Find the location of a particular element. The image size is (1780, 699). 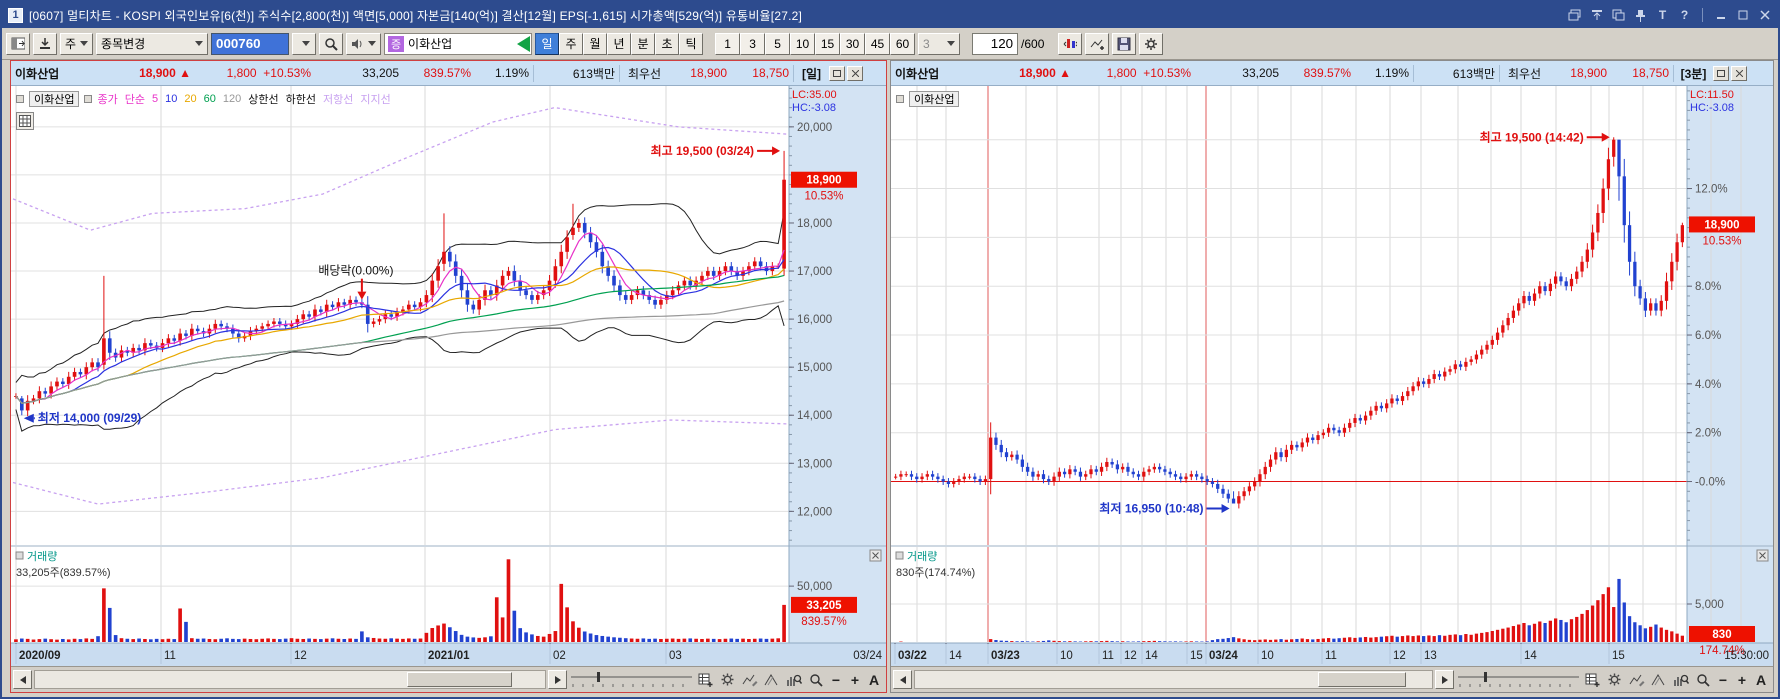

svg-text: 5,000 is located at coordinates (1709, 605).